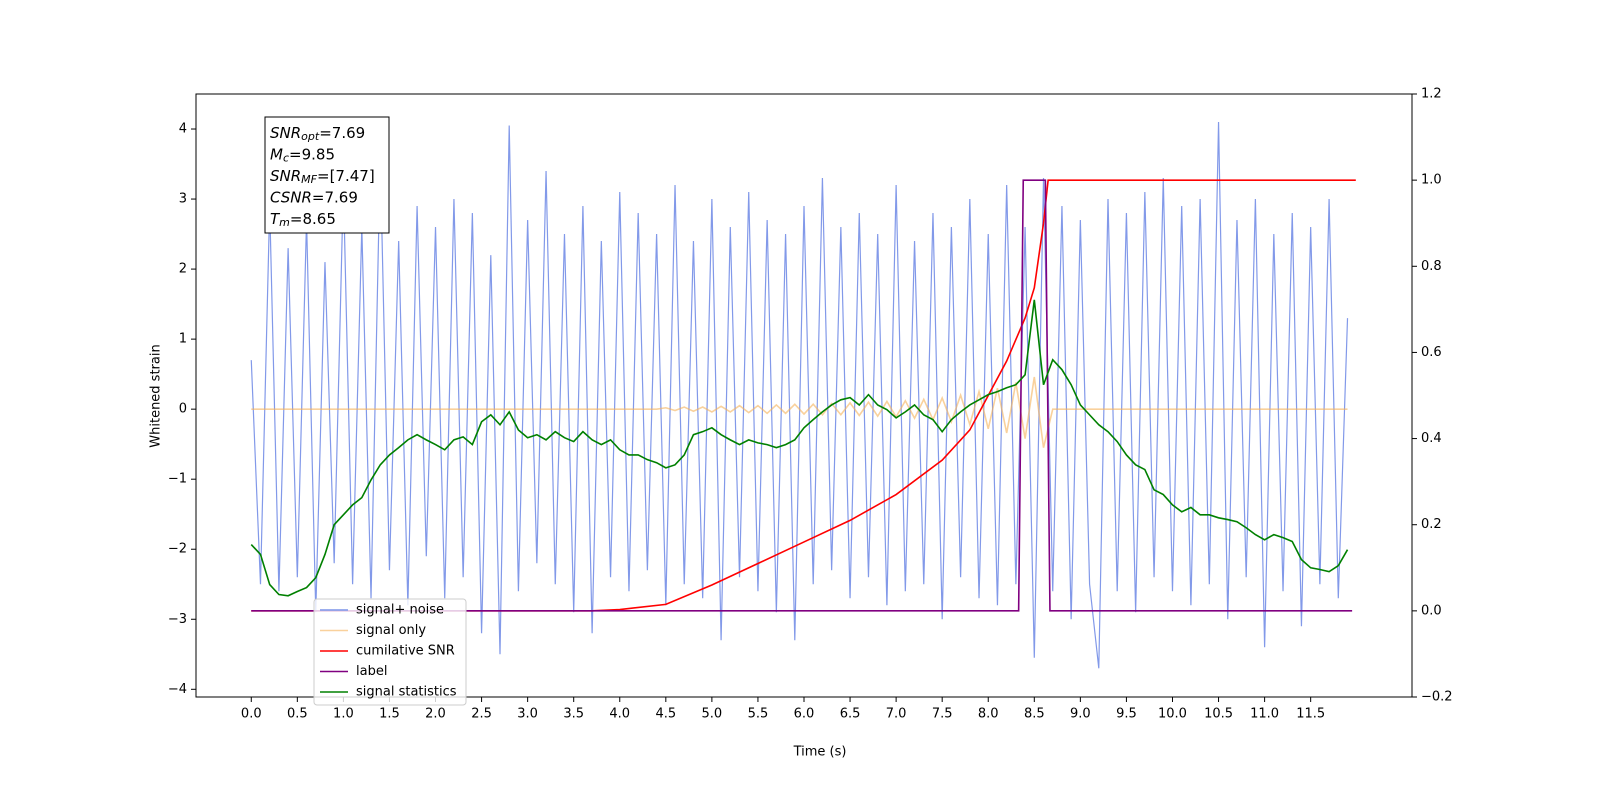 The width and height of the screenshot is (1600, 800). Describe the element at coordinates (619, 714) in the screenshot. I see `x-tick-label: 4.0` at that location.